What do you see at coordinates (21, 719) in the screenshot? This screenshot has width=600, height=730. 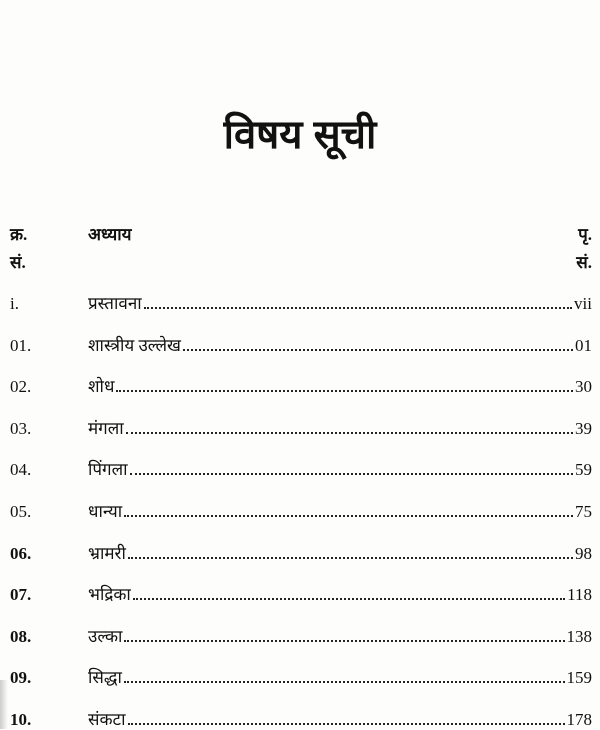 I see `entry-number: 10.` at bounding box center [21, 719].